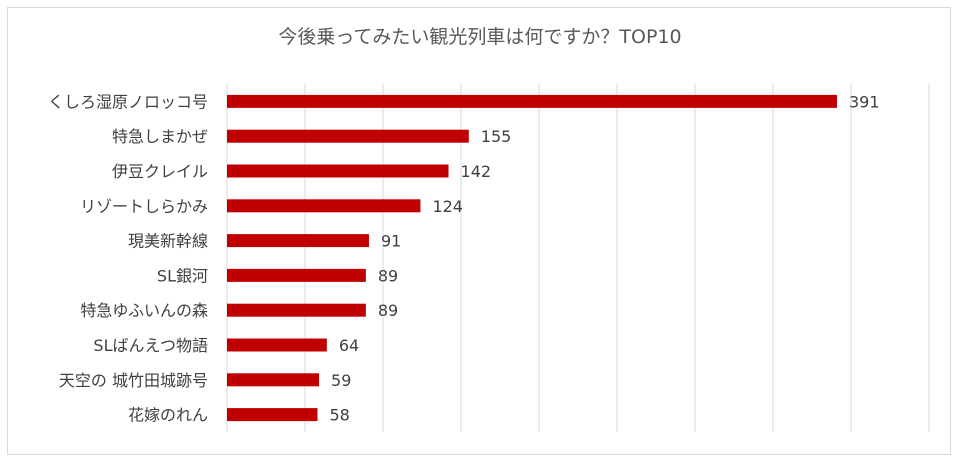 The height and width of the screenshot is (464, 960). Describe the element at coordinates (864, 101) in the screenshot. I see `value-label: 391` at that location.